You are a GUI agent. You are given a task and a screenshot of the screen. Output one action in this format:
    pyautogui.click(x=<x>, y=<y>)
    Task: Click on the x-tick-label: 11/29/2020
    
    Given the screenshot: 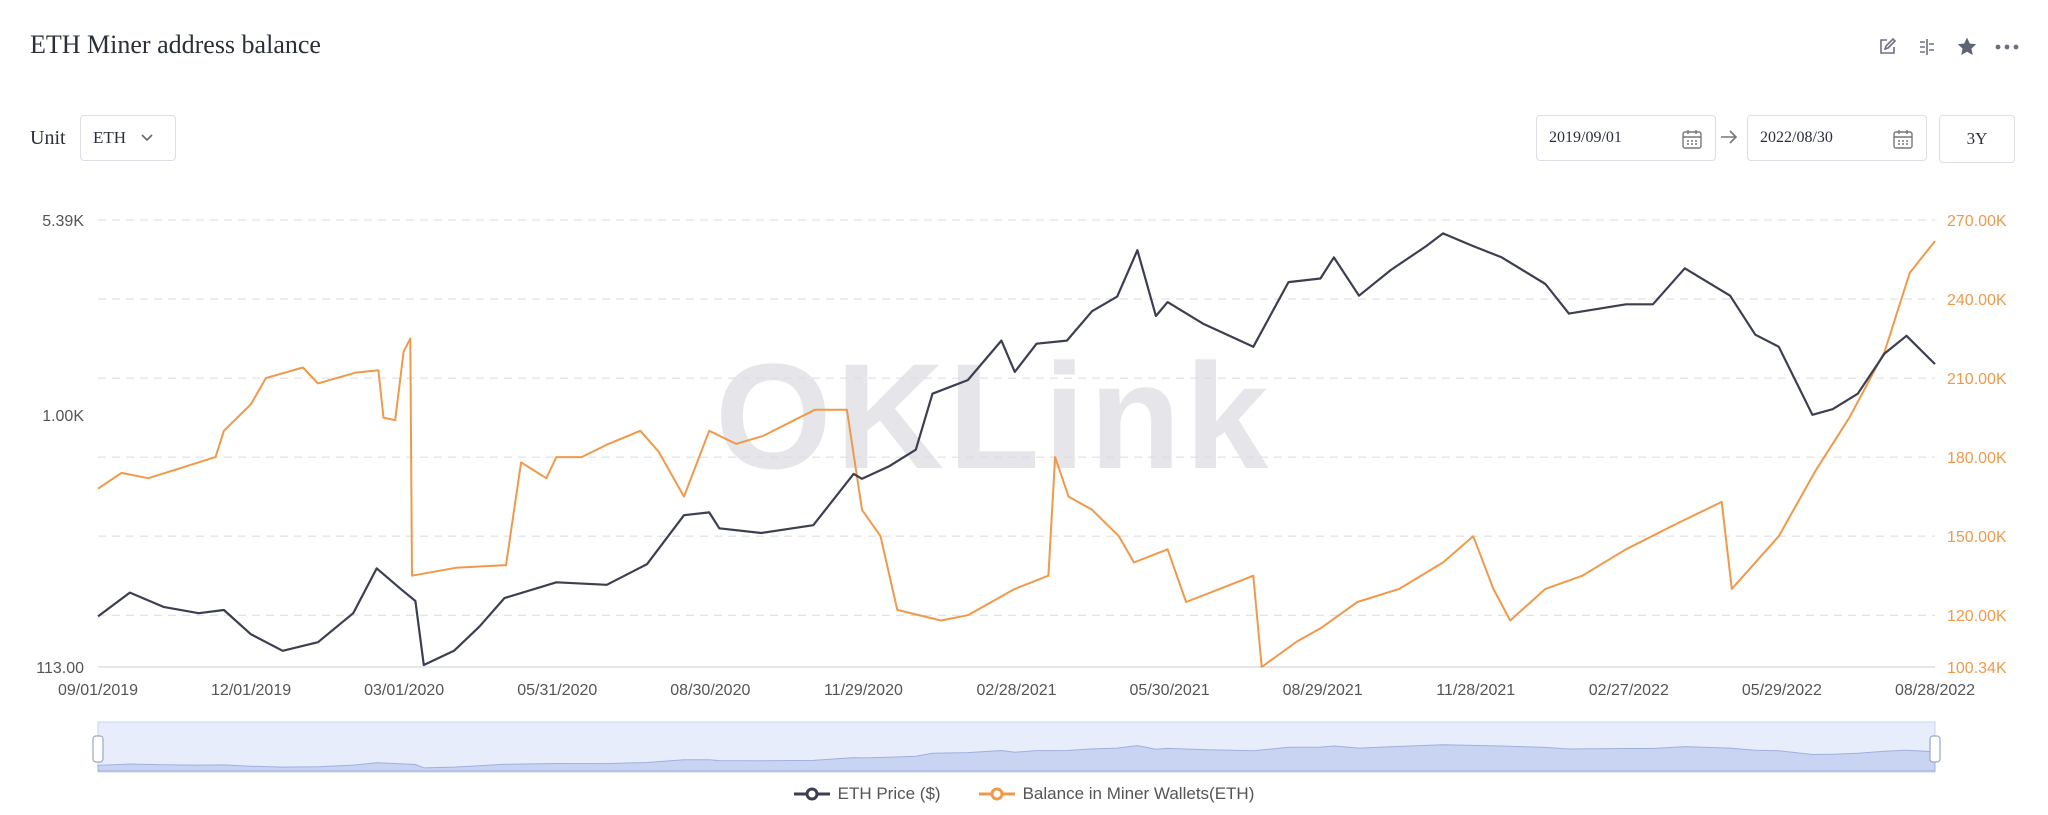 What is the action you would take?
    pyautogui.click(x=863, y=690)
    